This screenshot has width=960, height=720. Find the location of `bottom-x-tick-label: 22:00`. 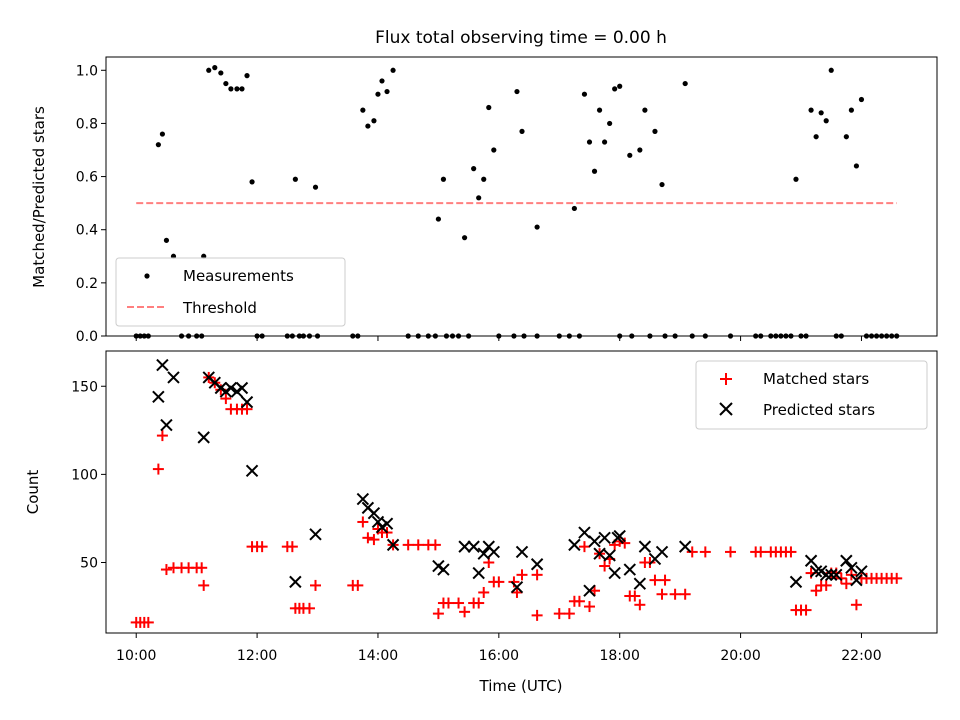

bottom-x-tick-label: 22:00 is located at coordinates (861, 656).